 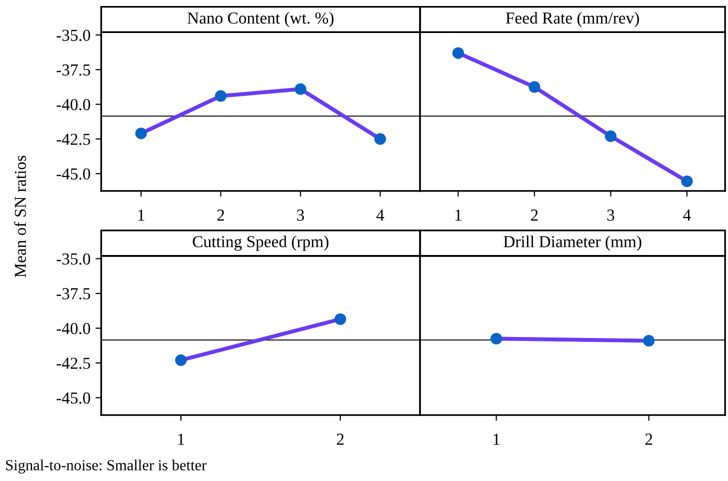 I want to click on chart-title: Drill Diameter (mm), so click(x=573, y=243).